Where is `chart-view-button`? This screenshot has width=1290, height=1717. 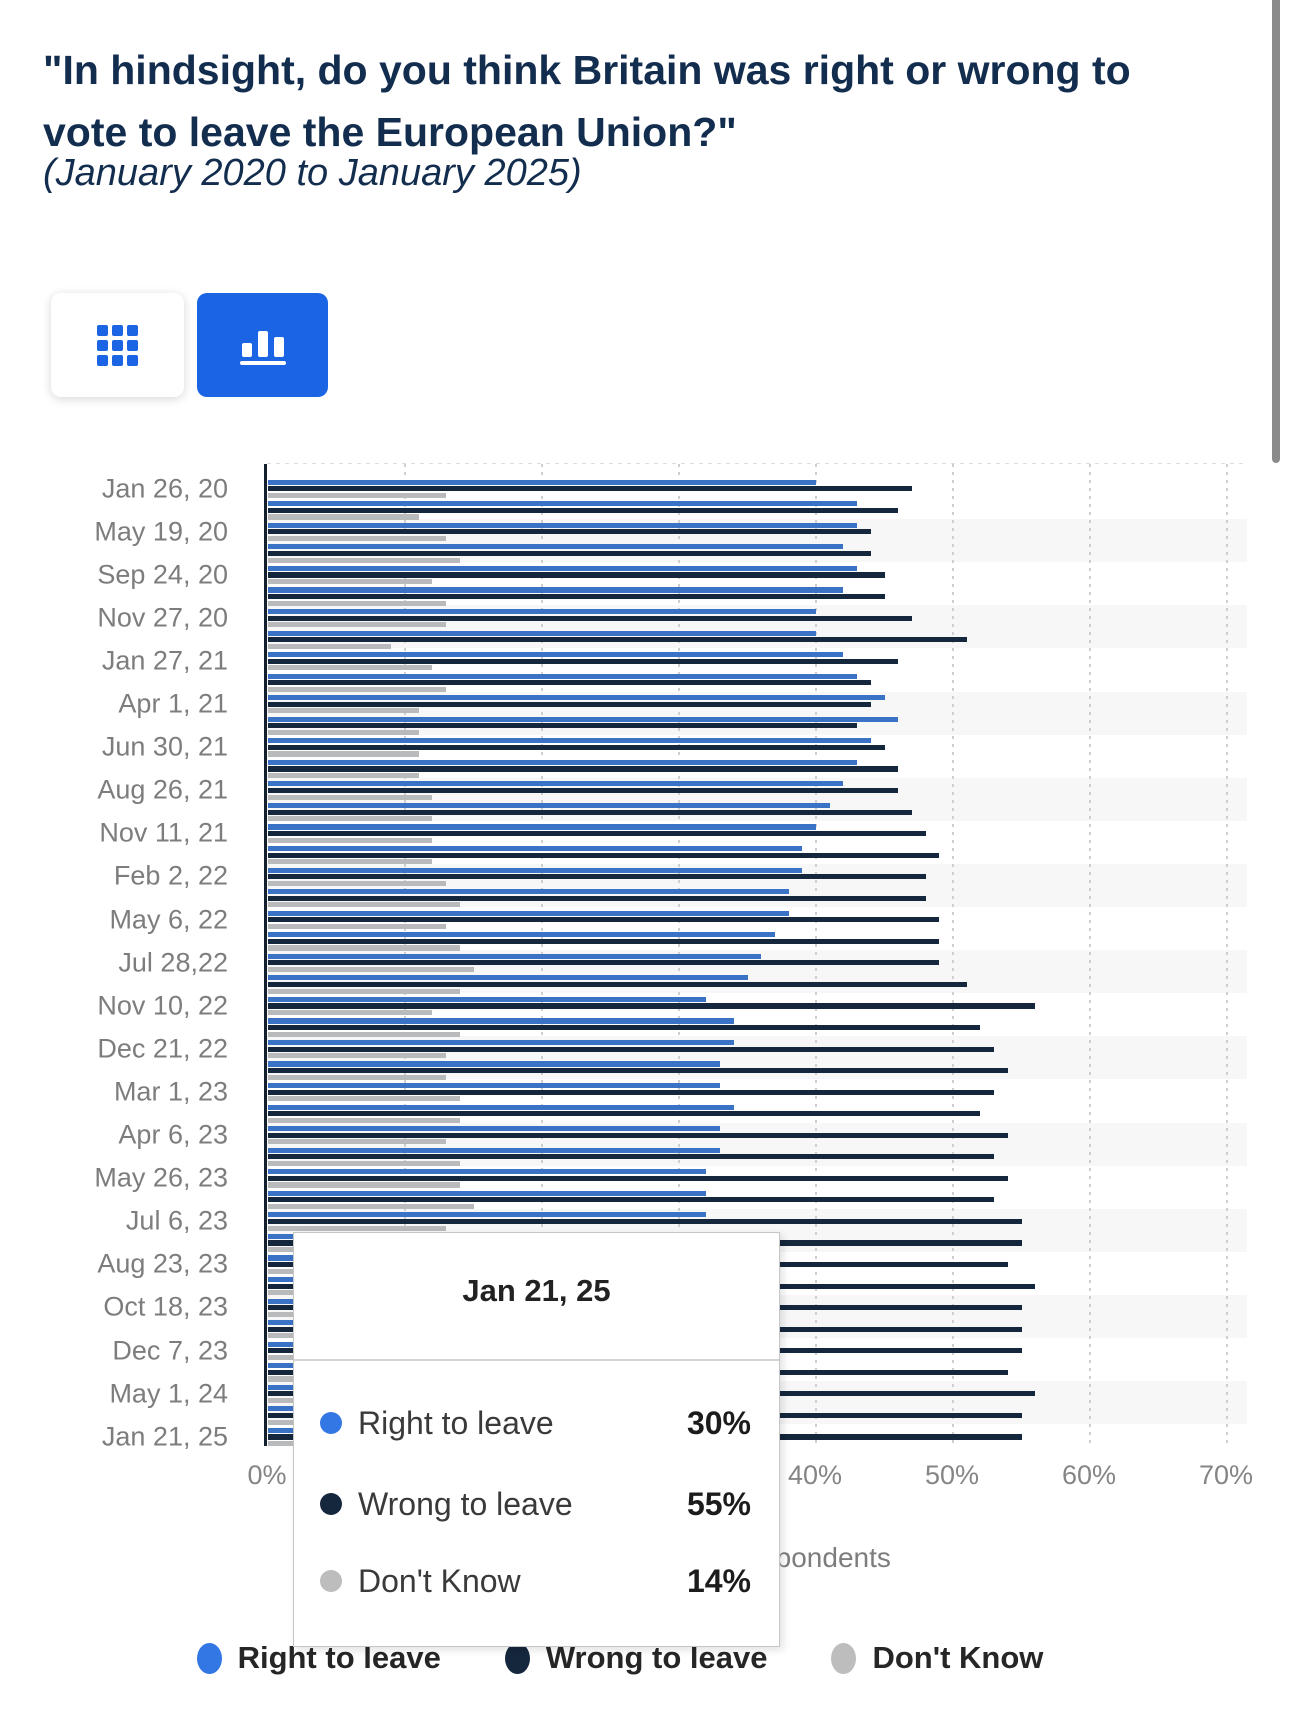 chart-view-button is located at coordinates (262, 345).